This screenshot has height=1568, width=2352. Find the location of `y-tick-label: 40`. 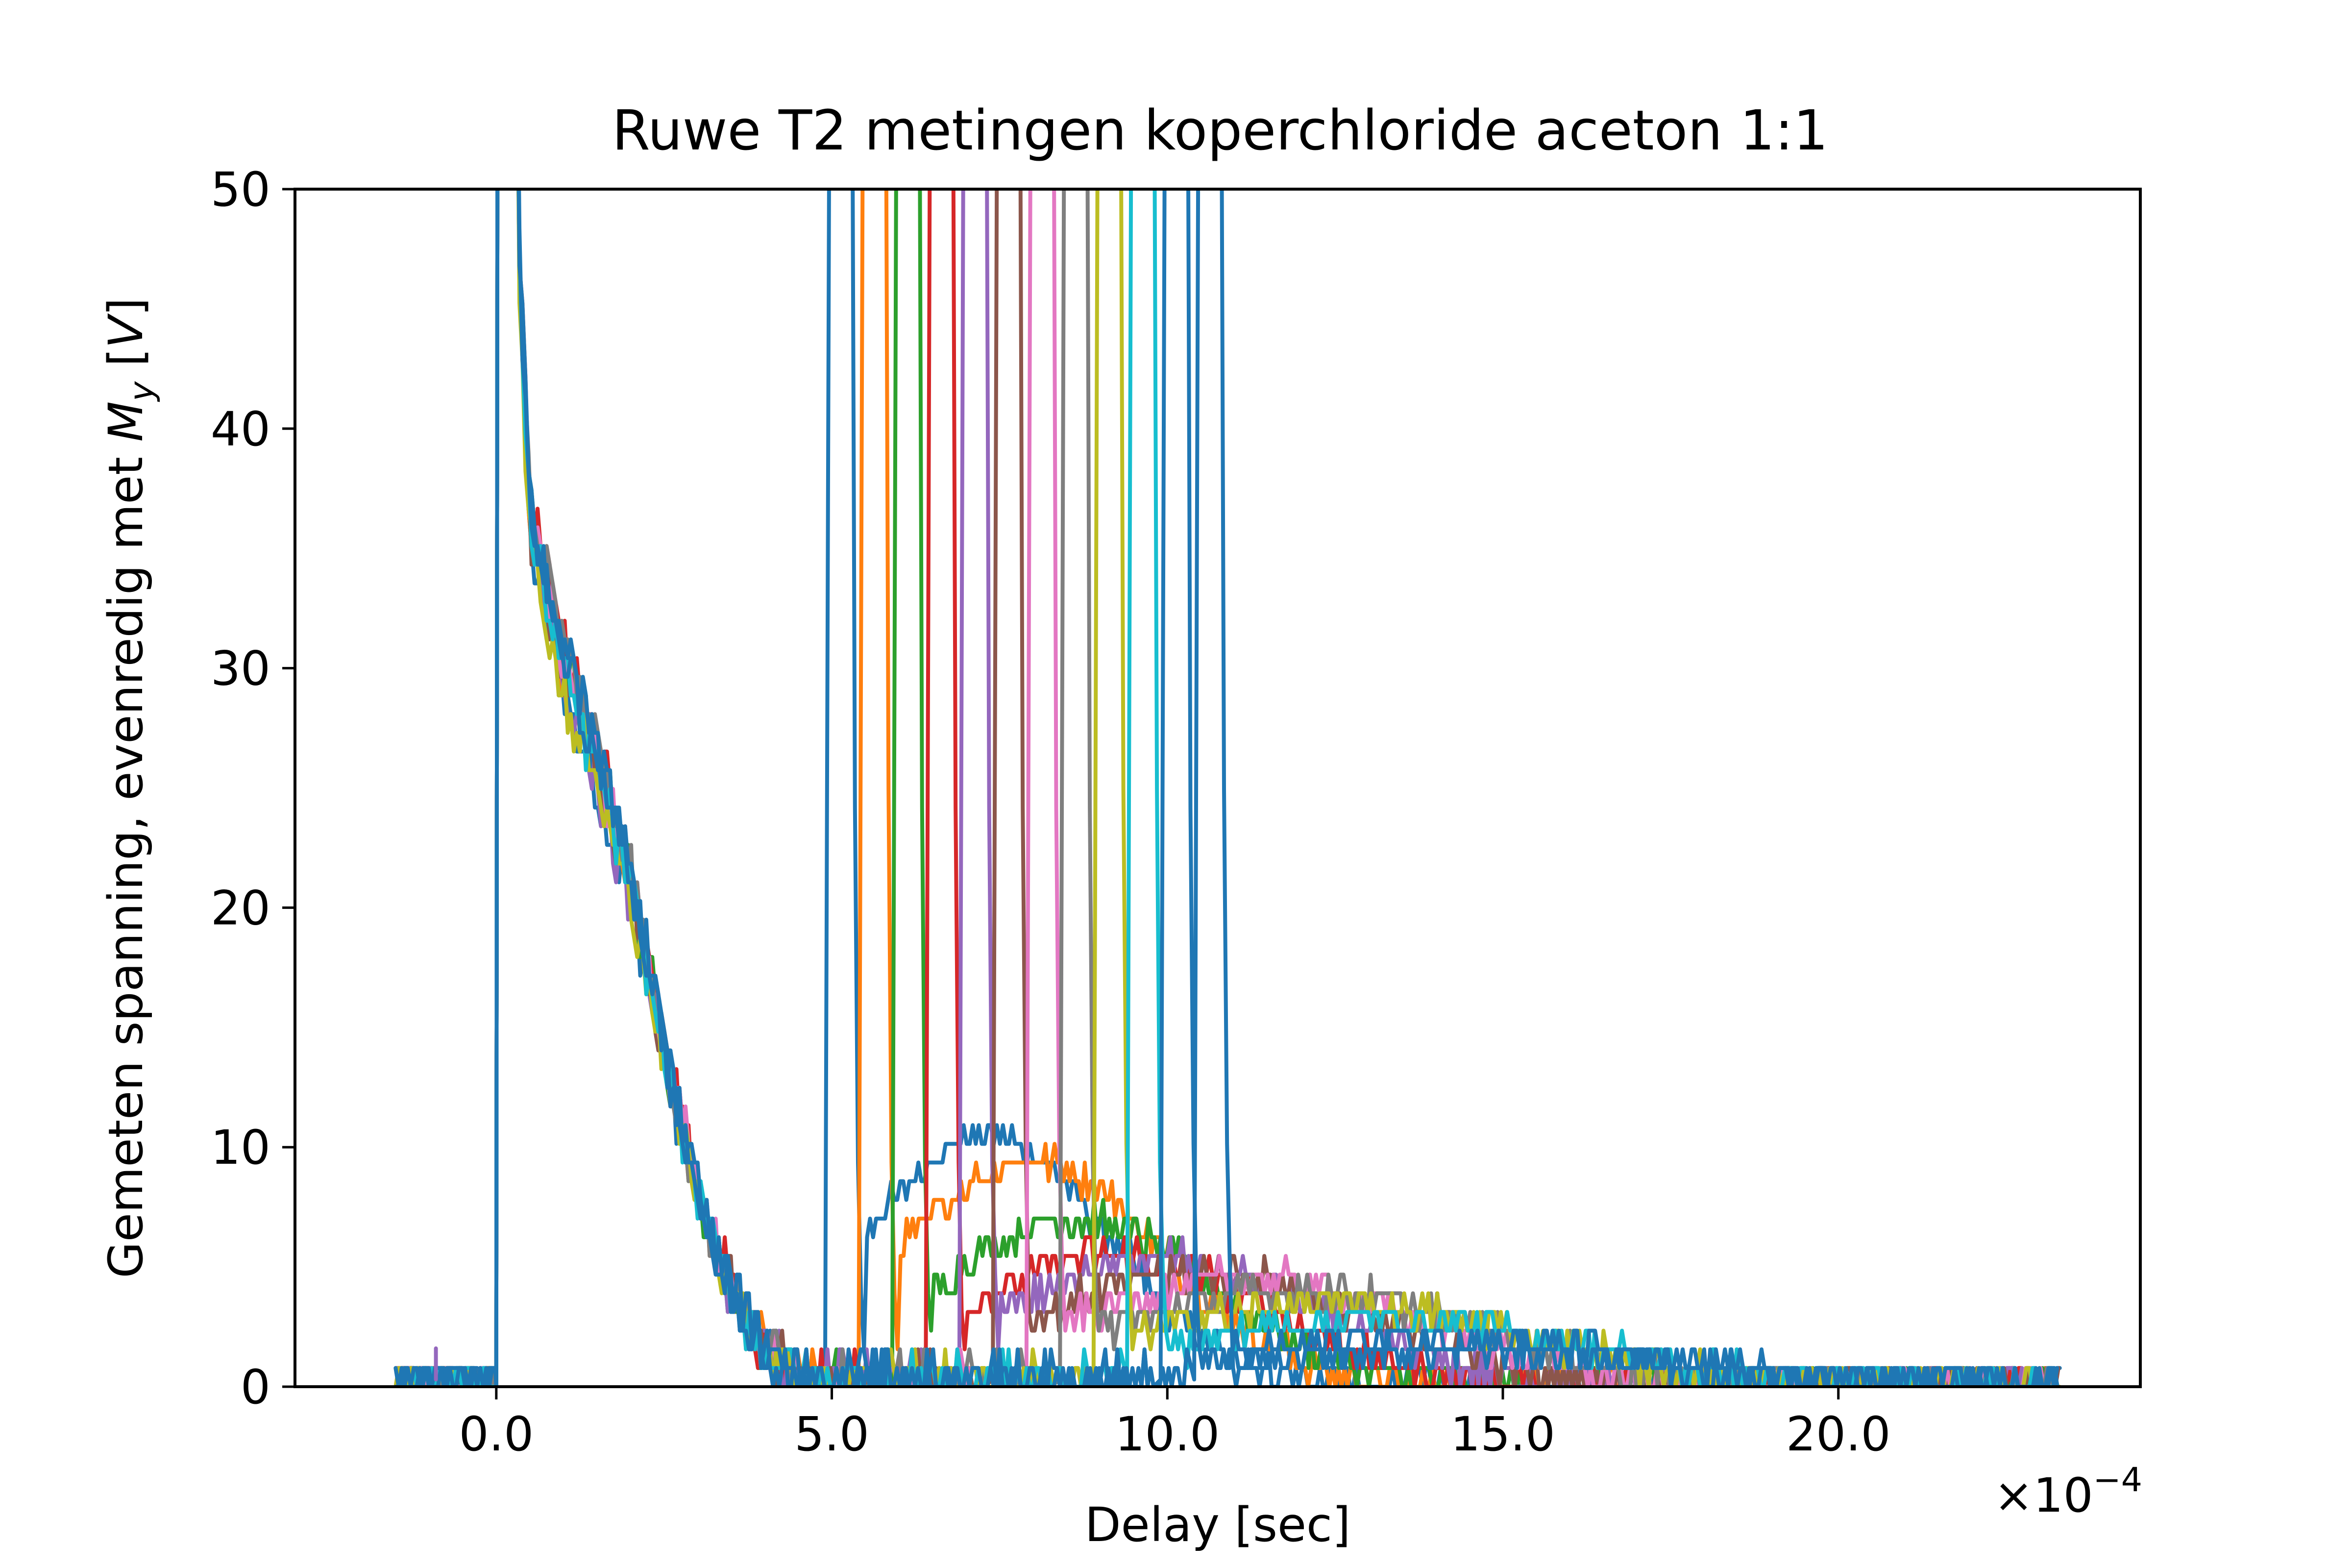

y-tick-label: 40 is located at coordinates (240, 429).